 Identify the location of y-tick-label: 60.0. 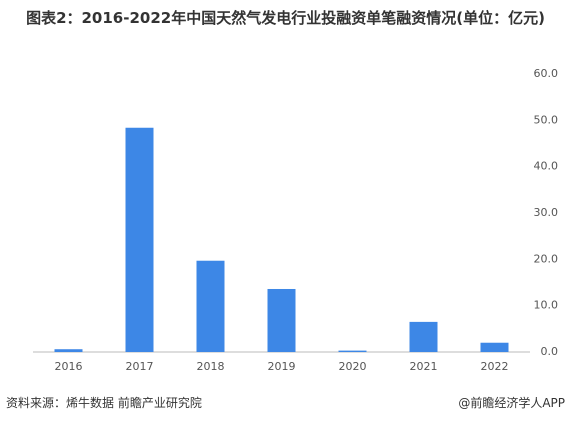
(546, 73).